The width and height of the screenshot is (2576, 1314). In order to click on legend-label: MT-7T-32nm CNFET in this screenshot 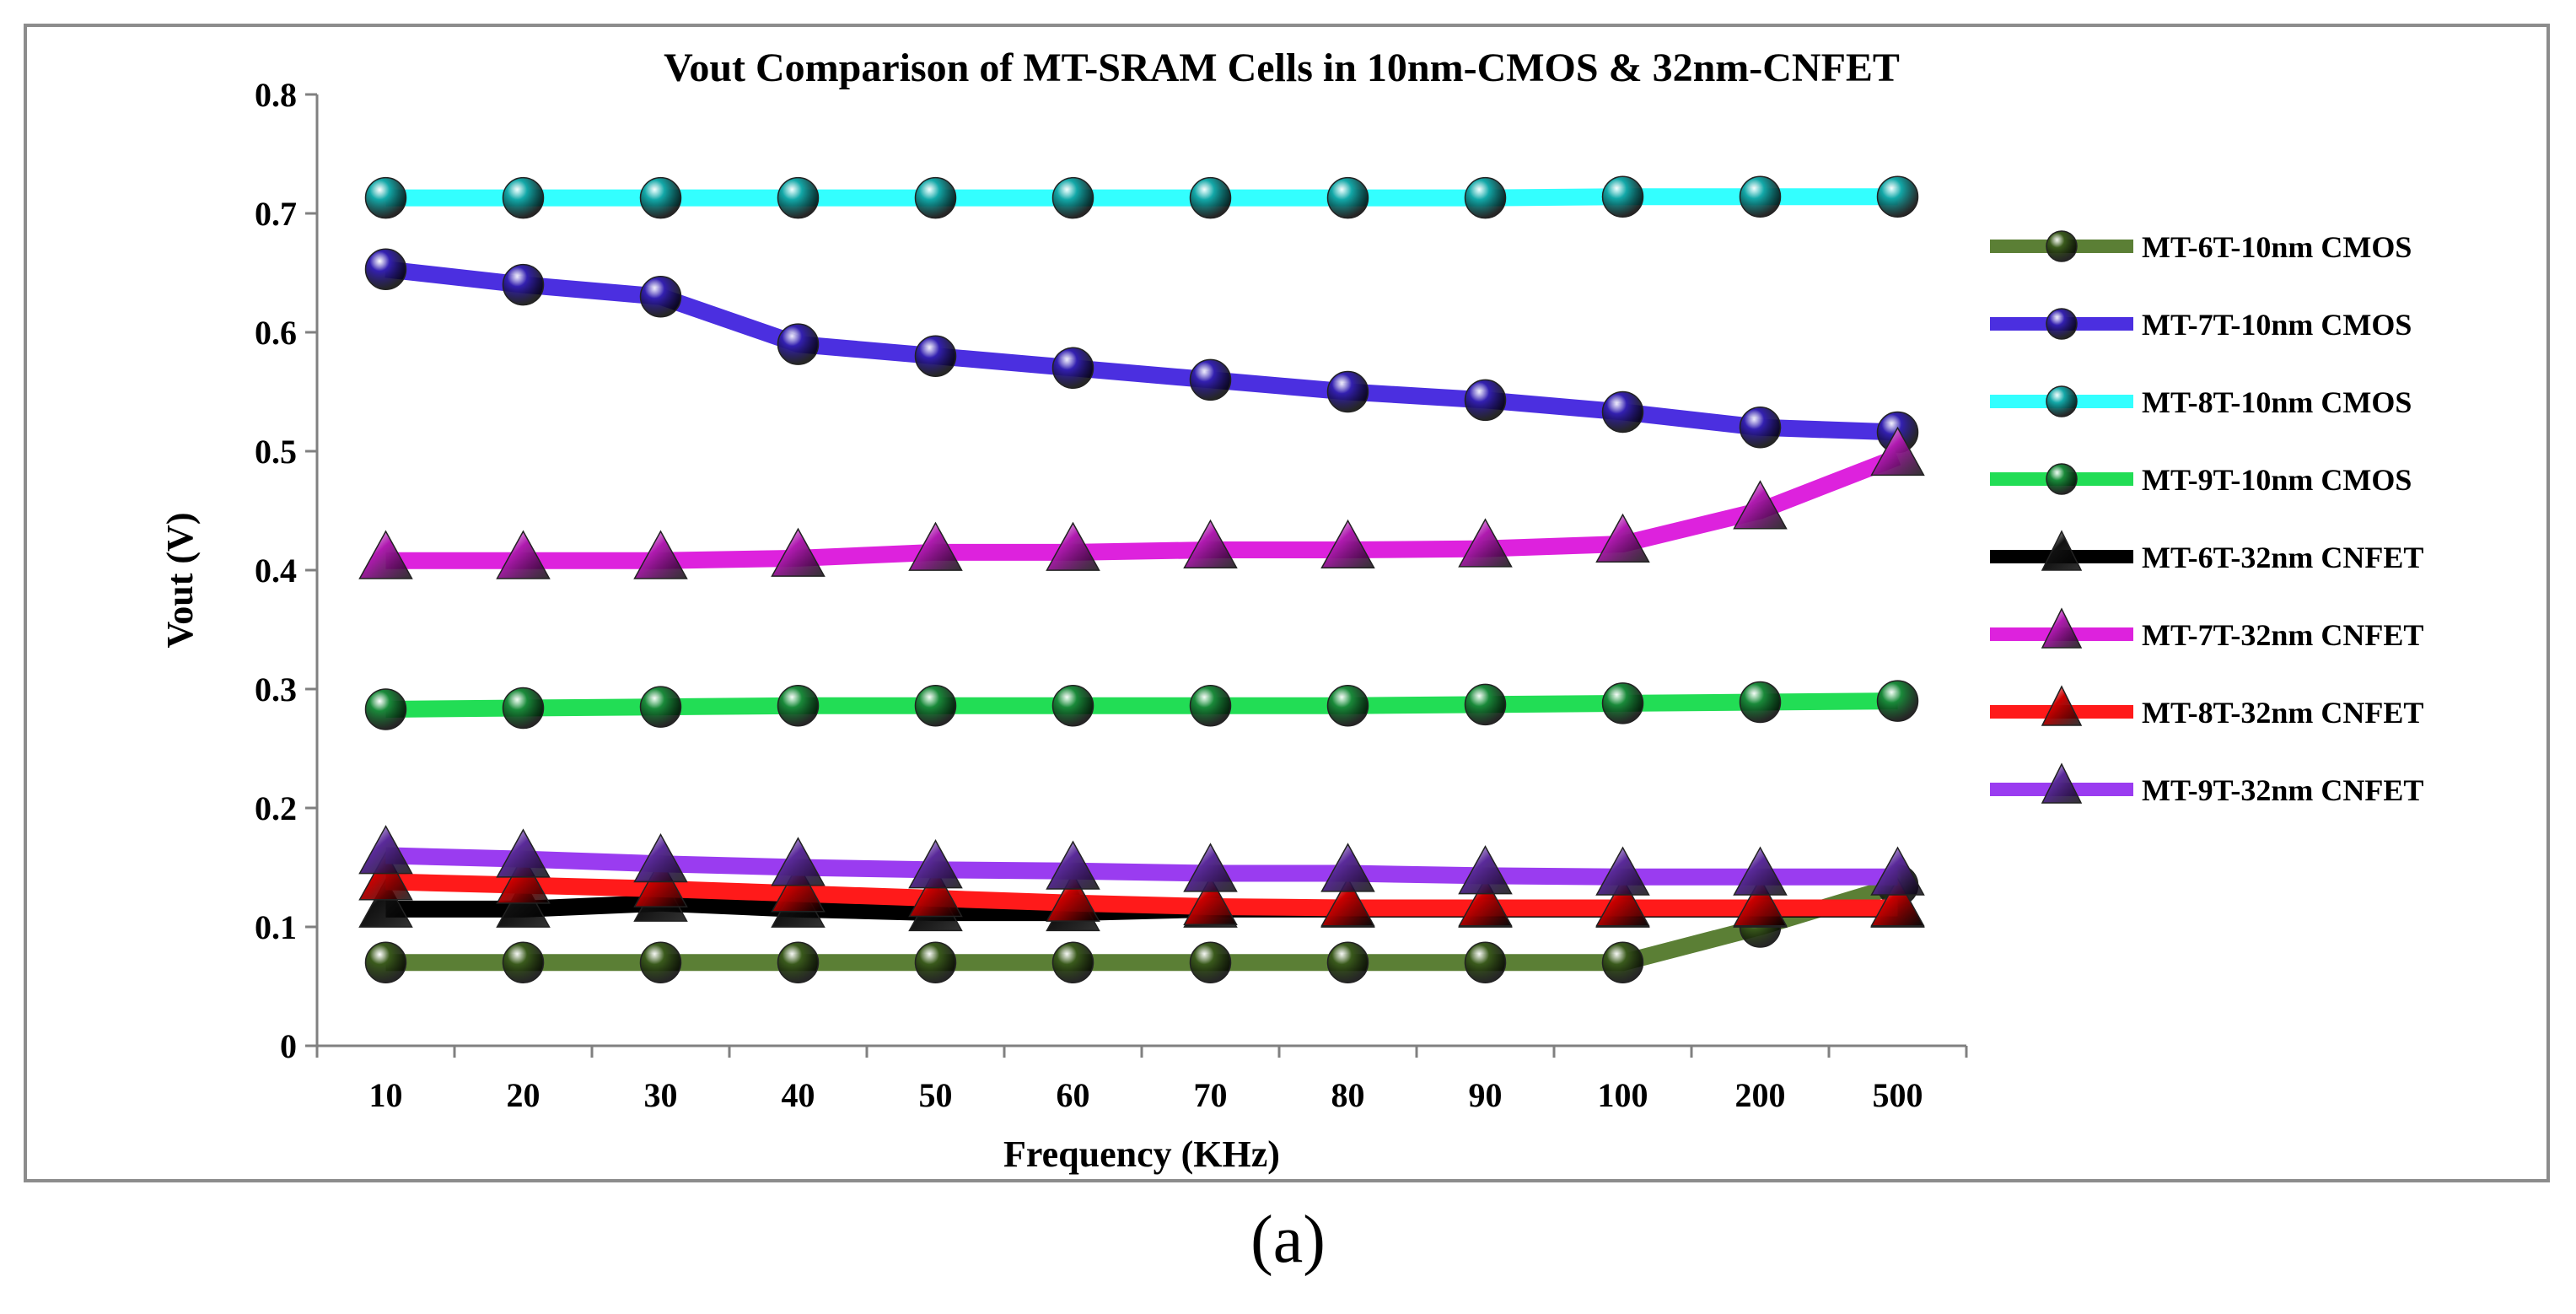, I will do `click(2282, 635)`.